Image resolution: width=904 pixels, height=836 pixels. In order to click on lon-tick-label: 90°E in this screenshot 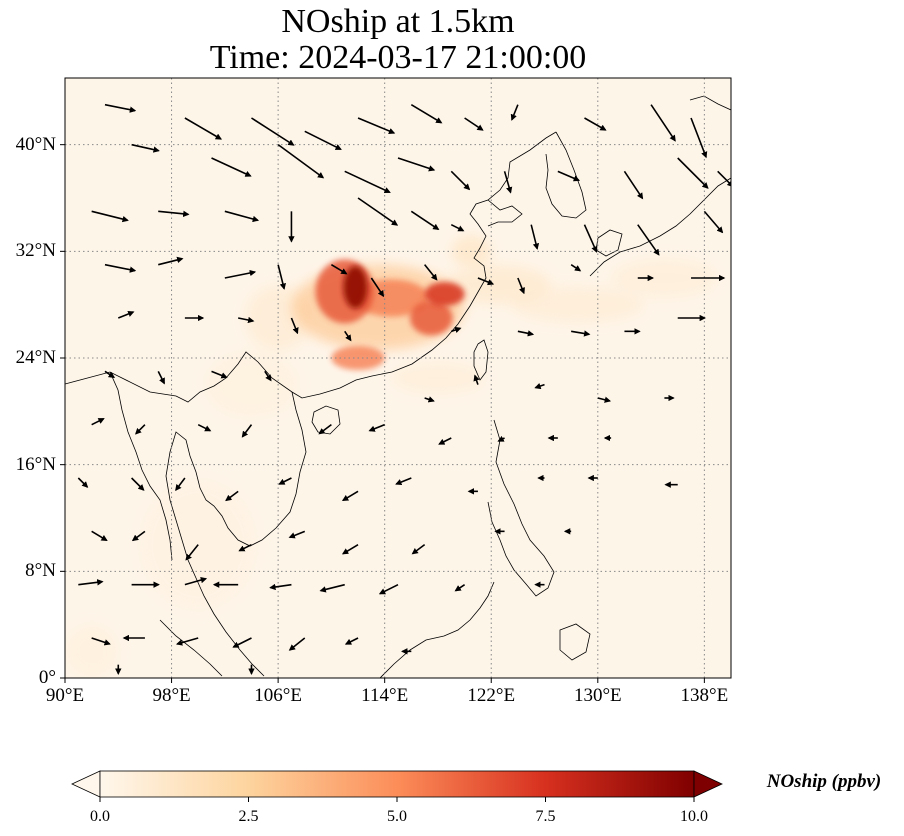, I will do `click(65, 695)`.